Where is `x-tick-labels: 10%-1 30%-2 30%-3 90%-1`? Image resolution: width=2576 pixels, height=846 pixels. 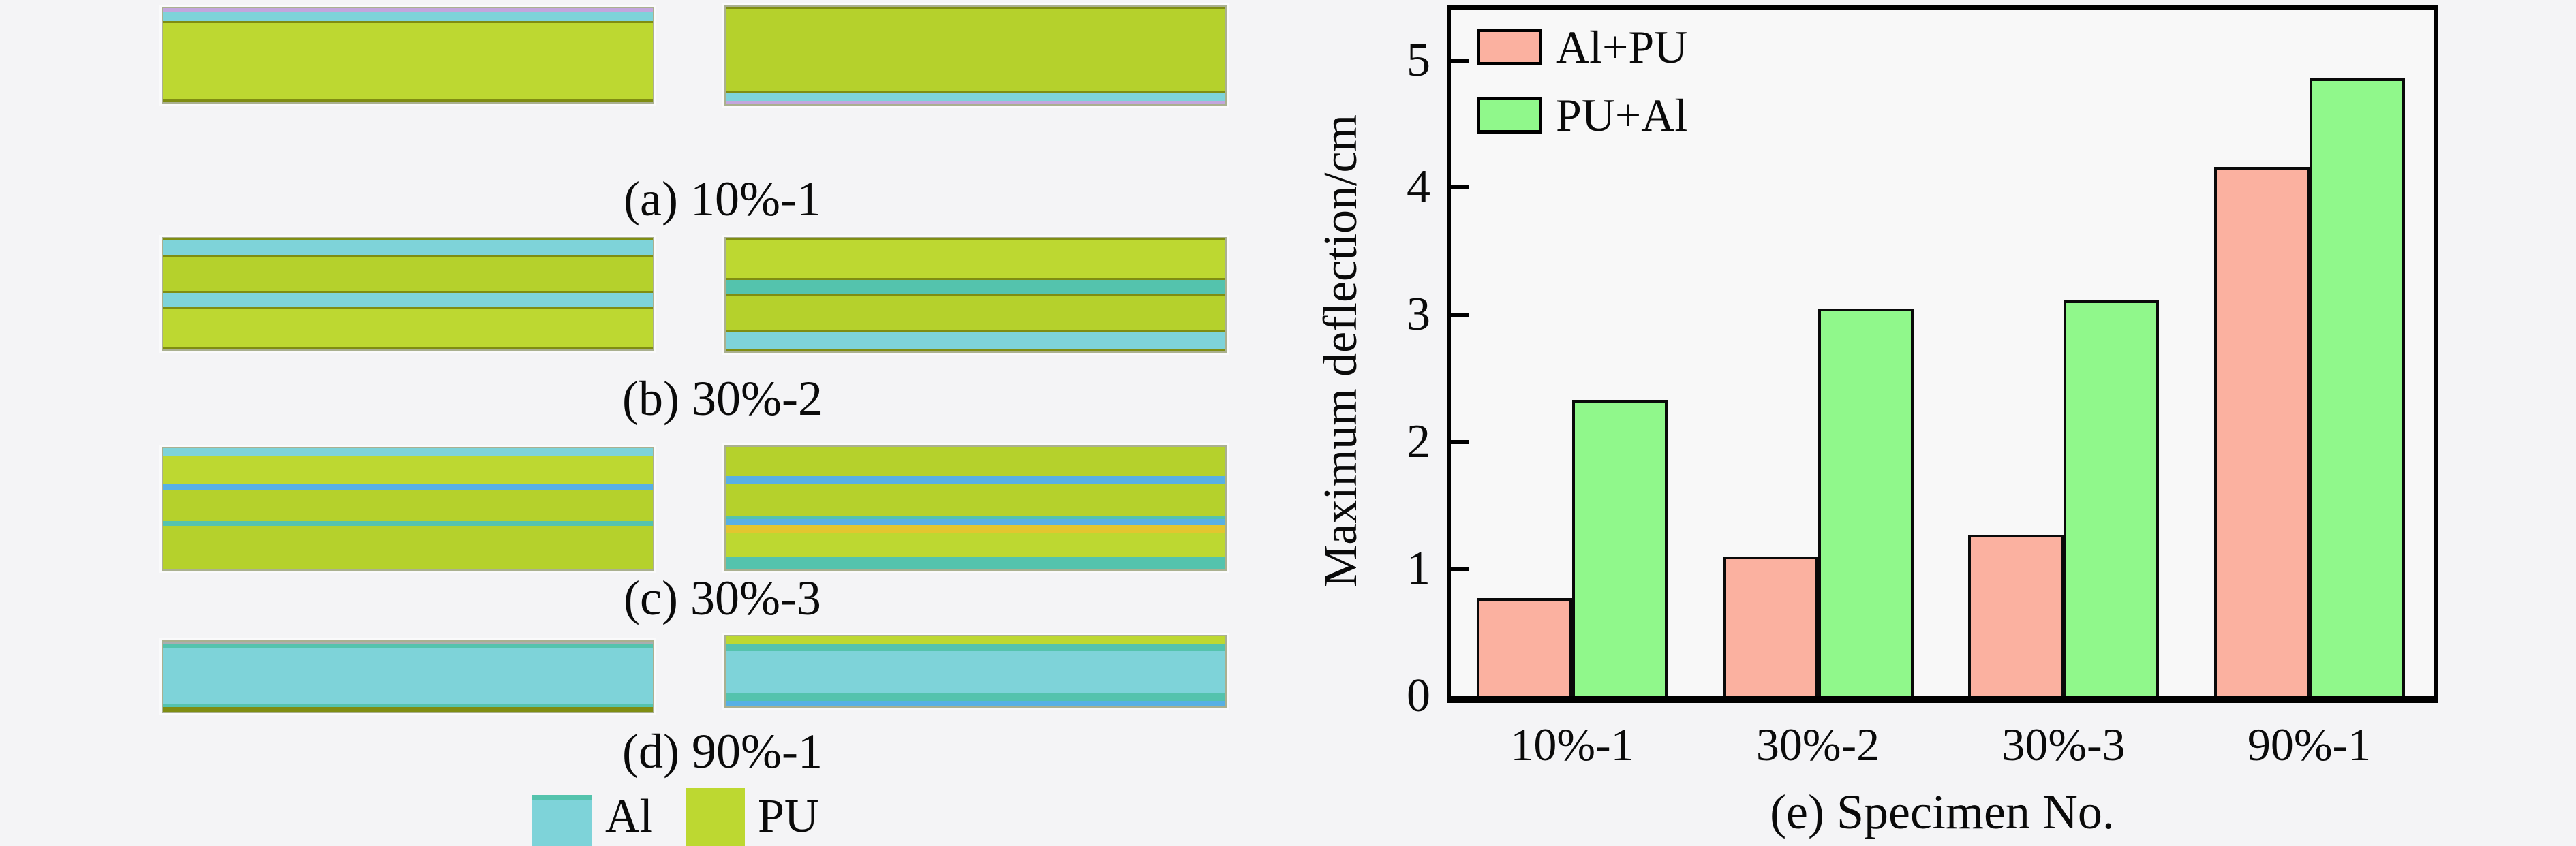 x-tick-labels: 10%-1 30%-2 30%-3 90%-1 is located at coordinates (1943, 746).